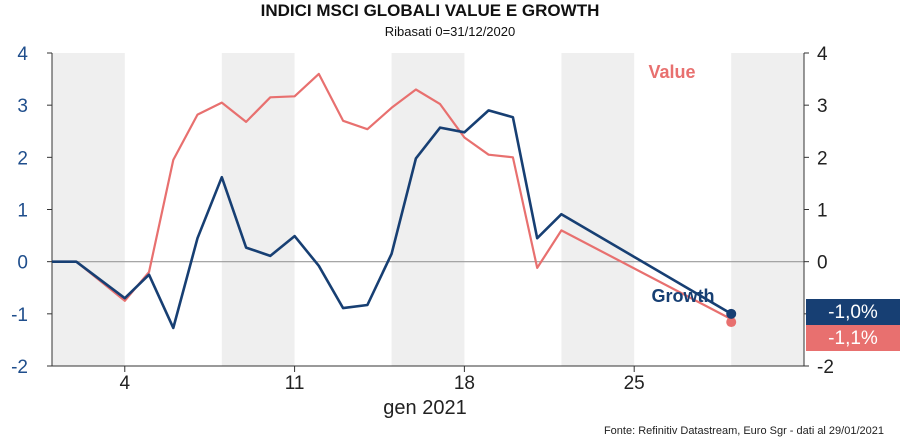 This screenshot has width=904, height=439. I want to click on chart-subtitle: Ribasati 0=31/12/2020, so click(450, 31).